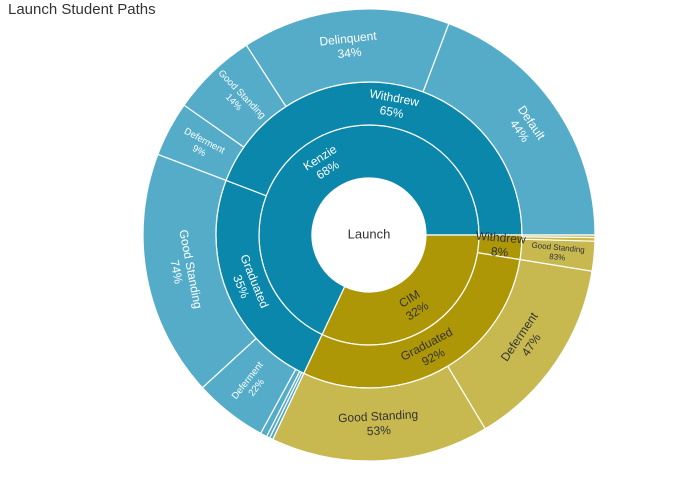  Describe the element at coordinates (499, 251) in the screenshot. I see `value-cim-1-withdrew-1: 8%` at that location.